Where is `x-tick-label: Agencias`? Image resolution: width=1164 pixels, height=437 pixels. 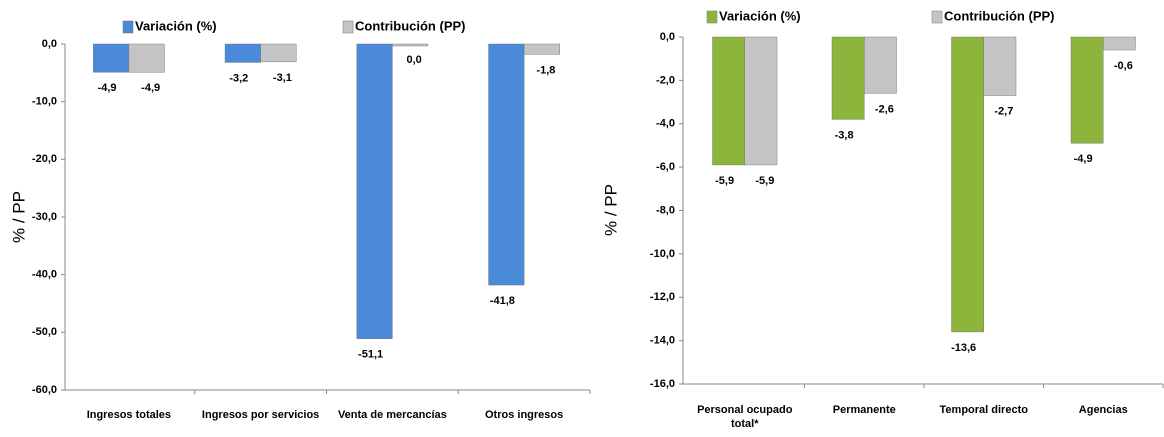 x-tick-label: Agencias is located at coordinates (1103, 410).